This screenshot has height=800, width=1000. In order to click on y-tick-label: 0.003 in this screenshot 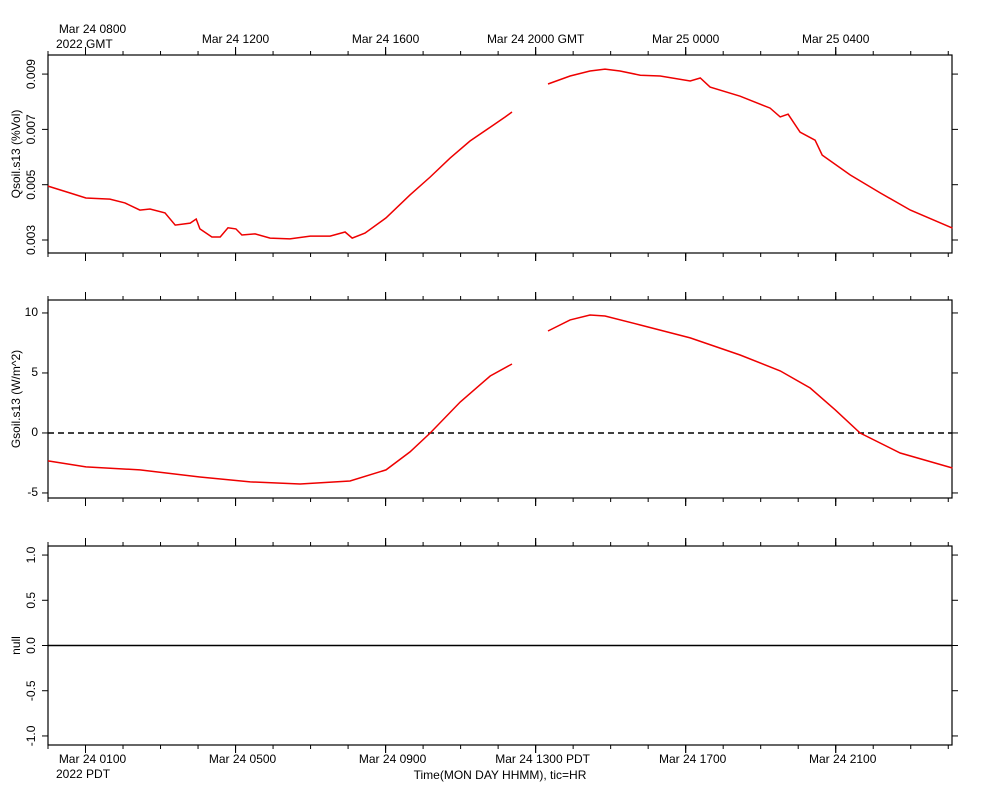, I will do `click(31, 240)`.